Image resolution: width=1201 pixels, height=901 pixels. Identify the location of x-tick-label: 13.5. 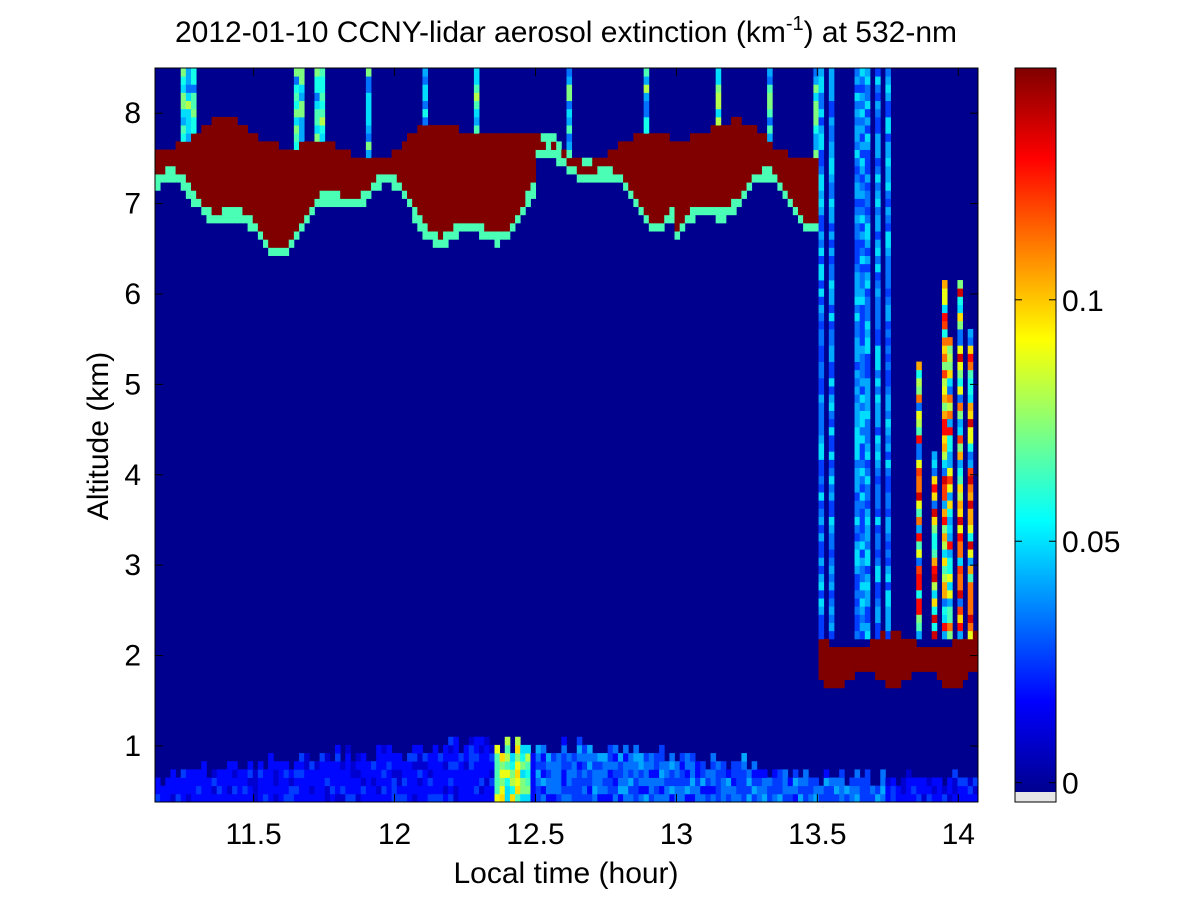
(817, 834).